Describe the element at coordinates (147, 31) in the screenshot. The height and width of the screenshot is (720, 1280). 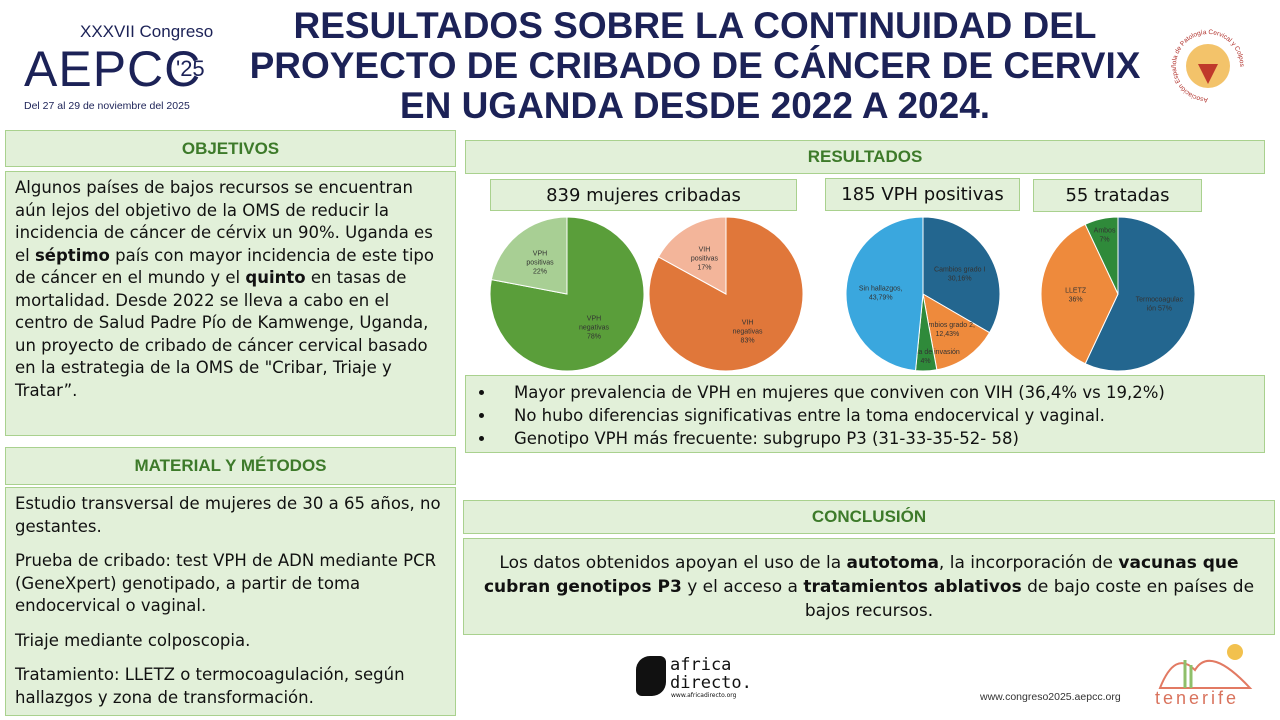
I see `congress: XXXVII Congreso` at that location.